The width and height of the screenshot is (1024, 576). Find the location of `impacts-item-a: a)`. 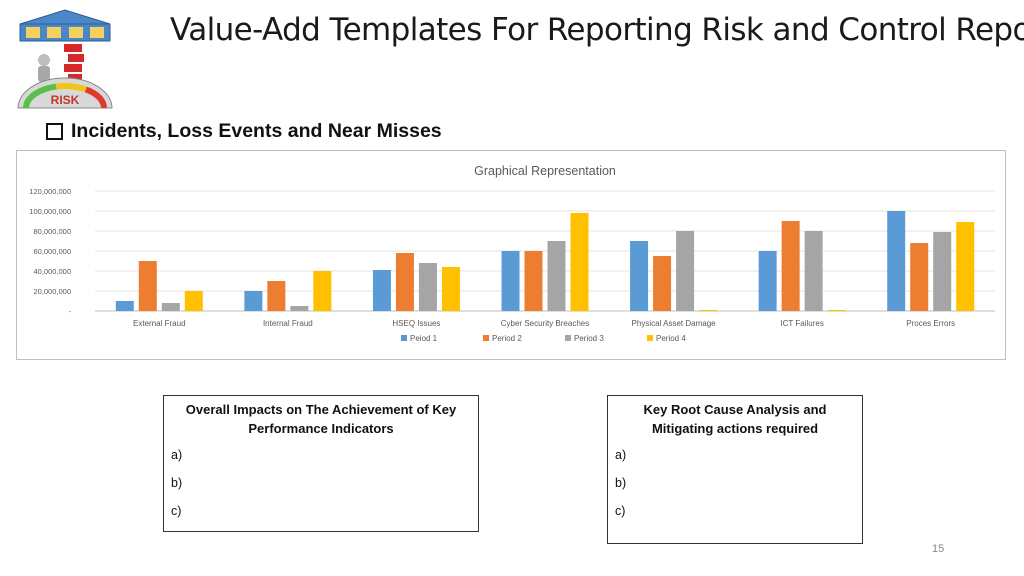

impacts-item-a: a) is located at coordinates (177, 455).